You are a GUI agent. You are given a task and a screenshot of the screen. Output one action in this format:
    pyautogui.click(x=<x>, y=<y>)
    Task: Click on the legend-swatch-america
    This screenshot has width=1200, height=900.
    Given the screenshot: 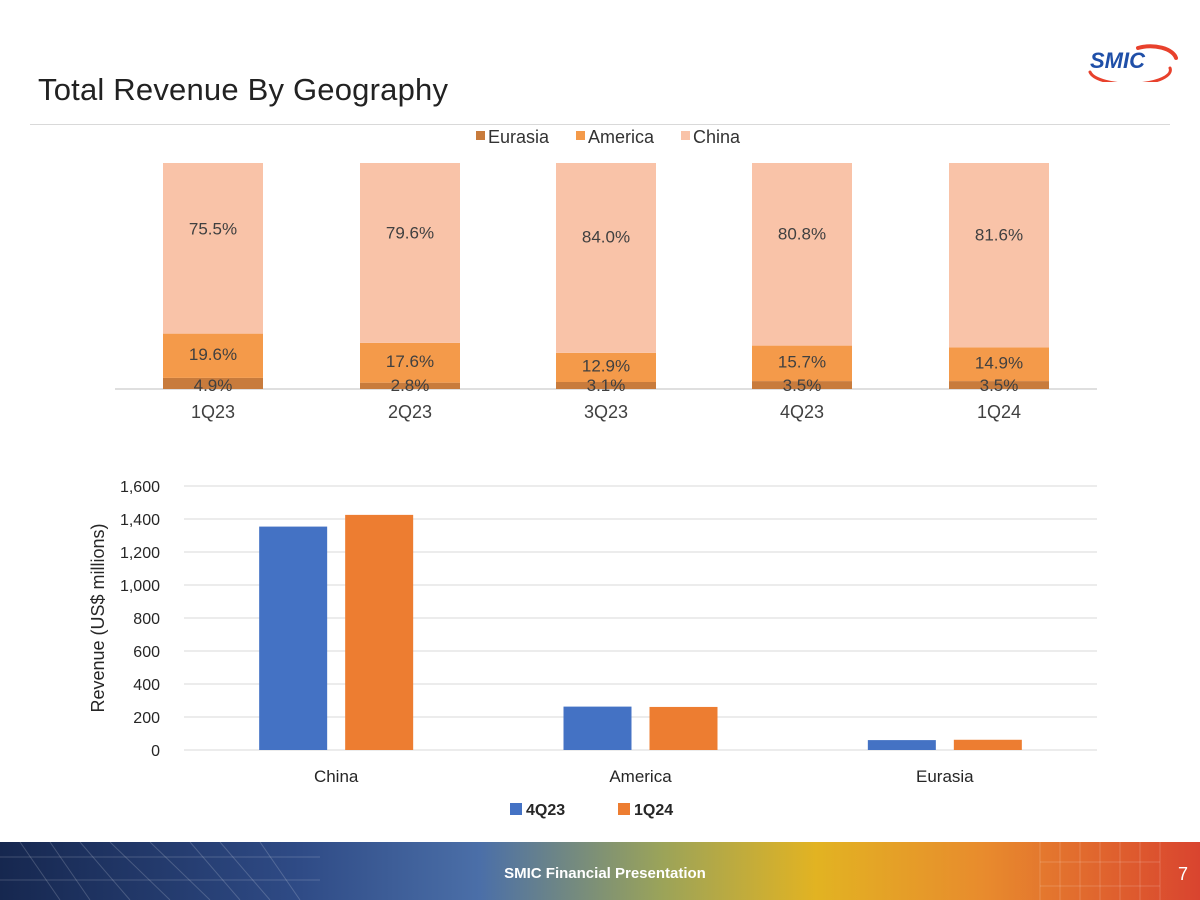 What is the action you would take?
    pyautogui.click(x=580, y=135)
    